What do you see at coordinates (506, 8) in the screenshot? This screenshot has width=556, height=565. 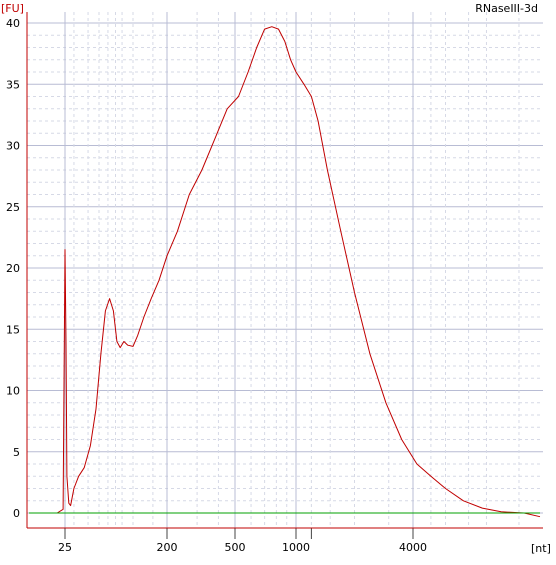 I see `chart-title: RNaseIII-3d` at bounding box center [506, 8].